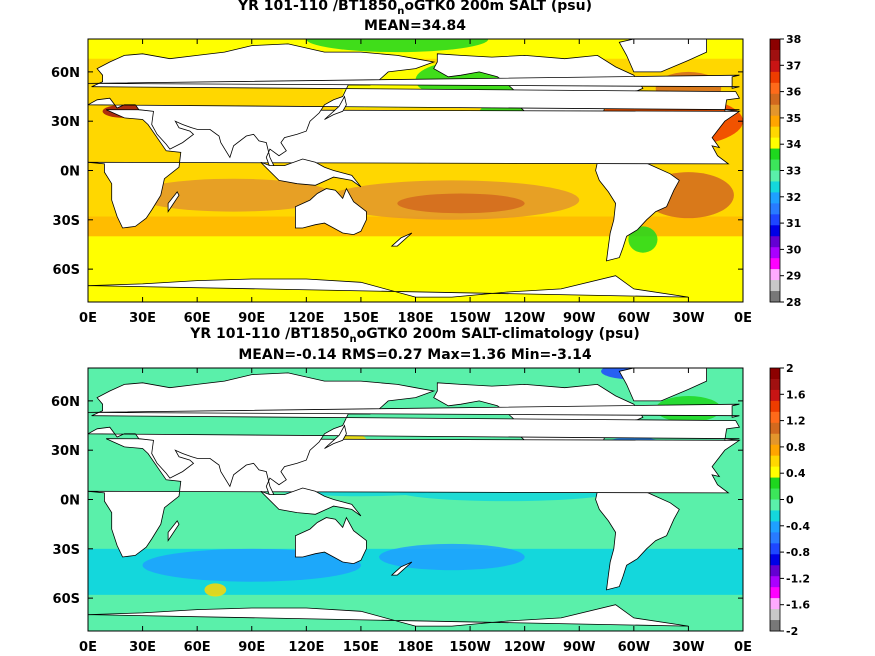 This screenshot has height=656, width=875. Describe the element at coordinates (361, 647) in the screenshot. I see `x-tick-label: 150E` at that location.